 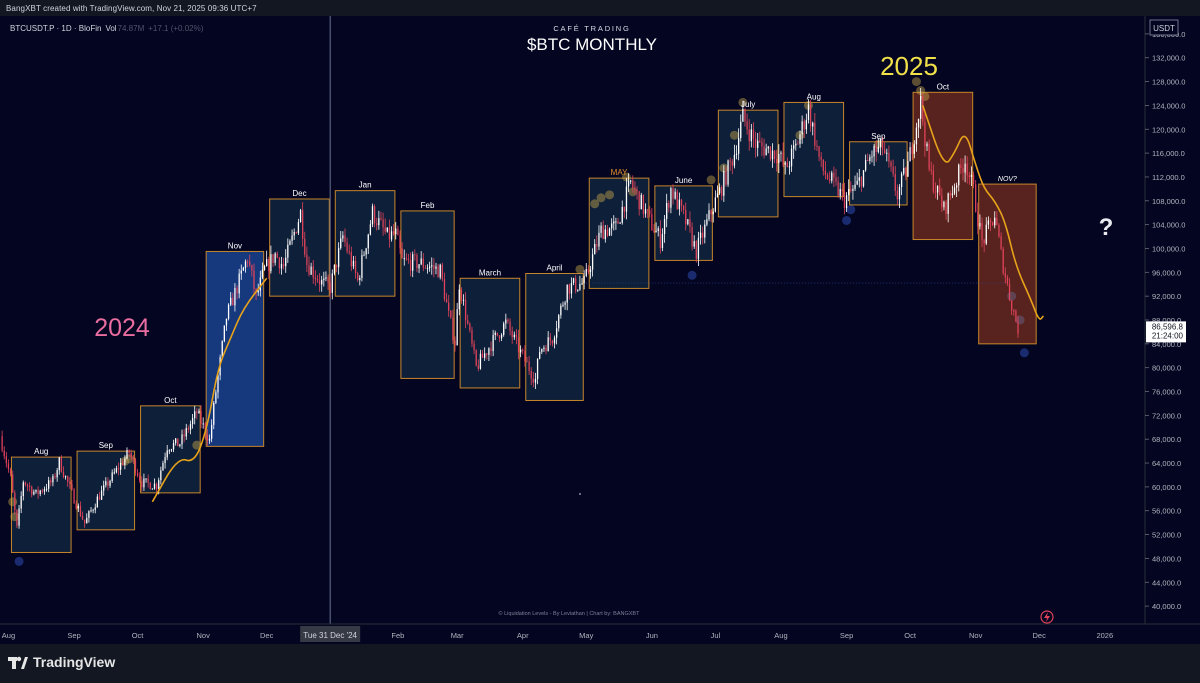 I want to click on time-axis-panel, so click(x=600, y=634).